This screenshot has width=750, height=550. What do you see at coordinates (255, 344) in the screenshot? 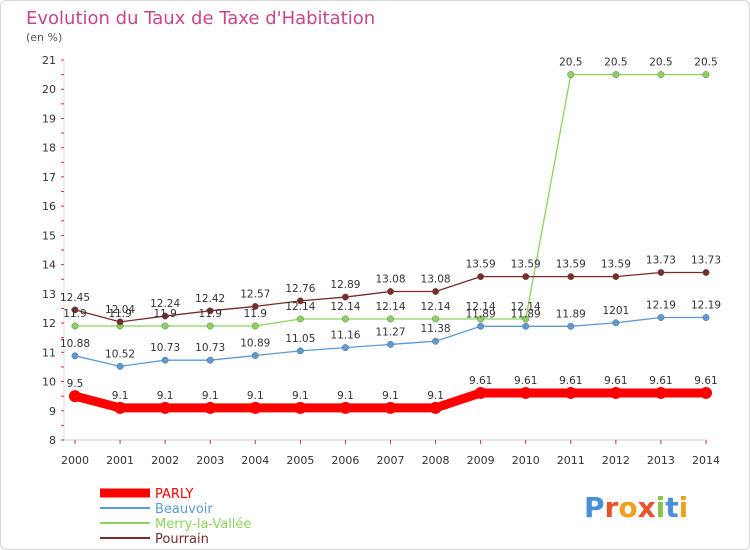
I see `data-label-beauvoir: 10.89` at bounding box center [255, 344].